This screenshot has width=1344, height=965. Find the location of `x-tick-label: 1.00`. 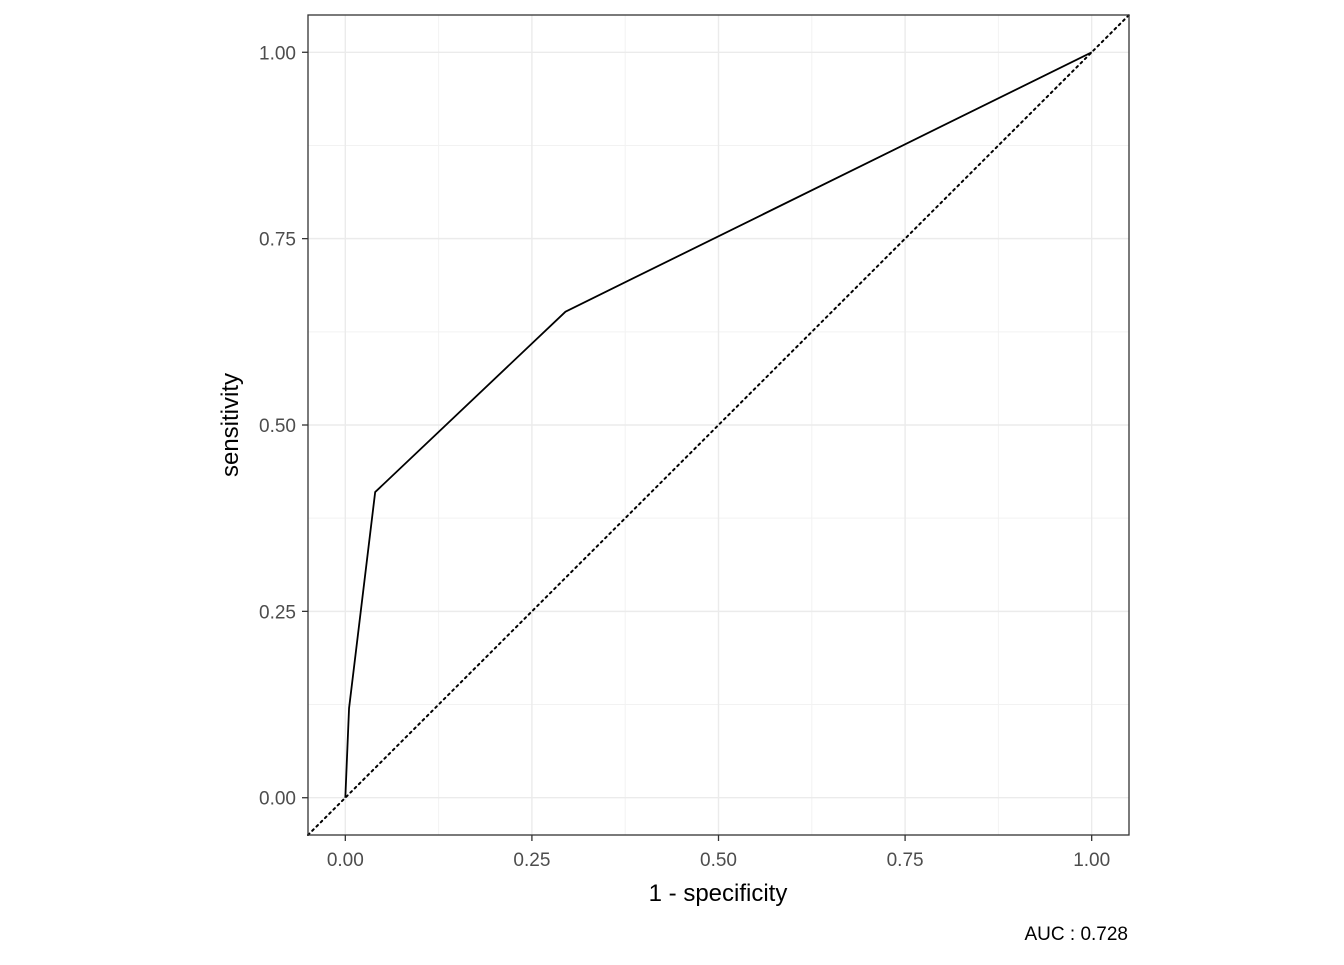

x-tick-label: 1.00 is located at coordinates (1091, 860).